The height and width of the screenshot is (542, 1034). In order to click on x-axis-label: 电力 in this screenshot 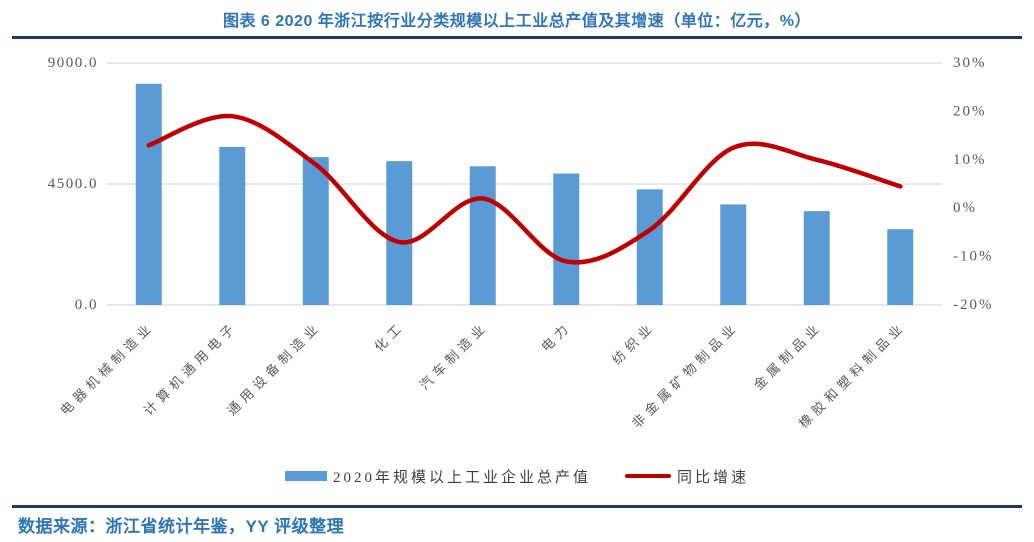, I will do `click(556, 337)`.